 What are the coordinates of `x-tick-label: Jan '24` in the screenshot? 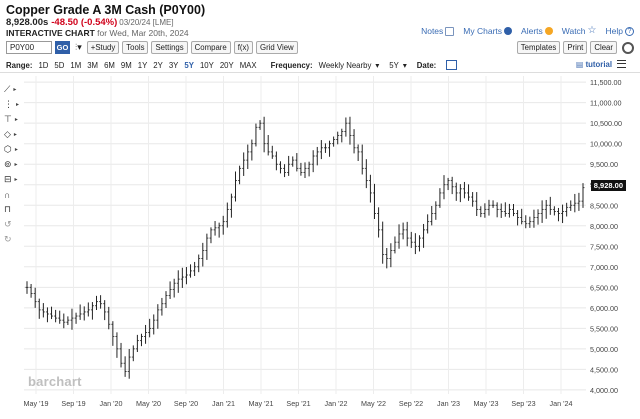 It's located at (561, 403).